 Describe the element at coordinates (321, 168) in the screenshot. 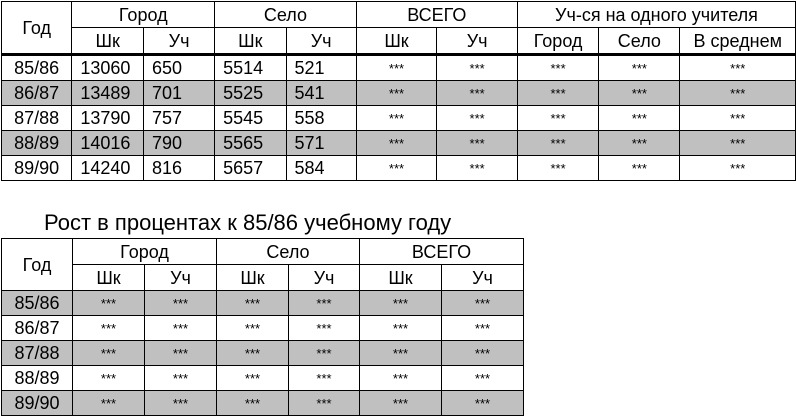

I see `value-cell: 584` at that location.